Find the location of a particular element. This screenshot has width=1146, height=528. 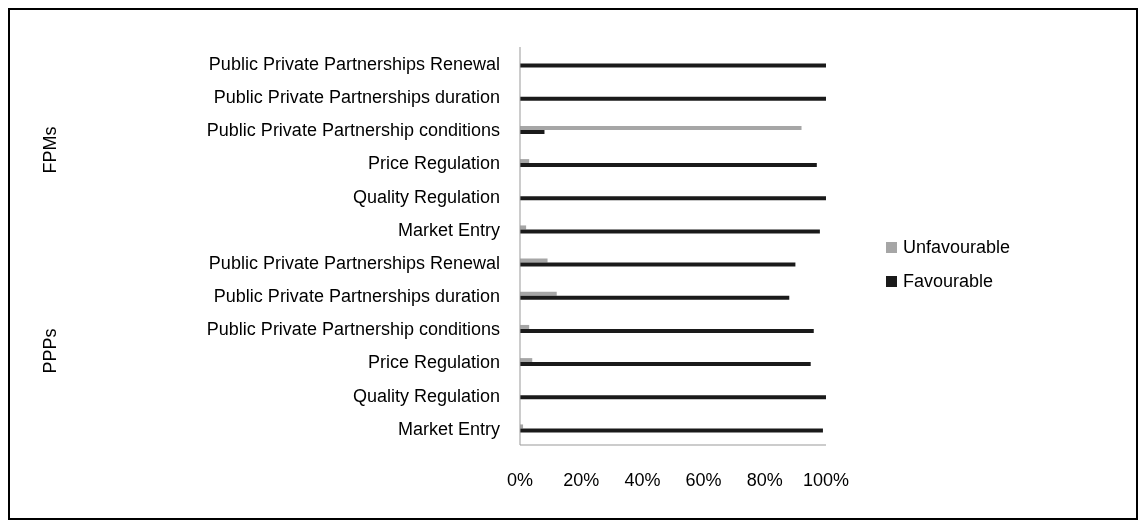

legend-label: Unfavourable is located at coordinates (957, 247).